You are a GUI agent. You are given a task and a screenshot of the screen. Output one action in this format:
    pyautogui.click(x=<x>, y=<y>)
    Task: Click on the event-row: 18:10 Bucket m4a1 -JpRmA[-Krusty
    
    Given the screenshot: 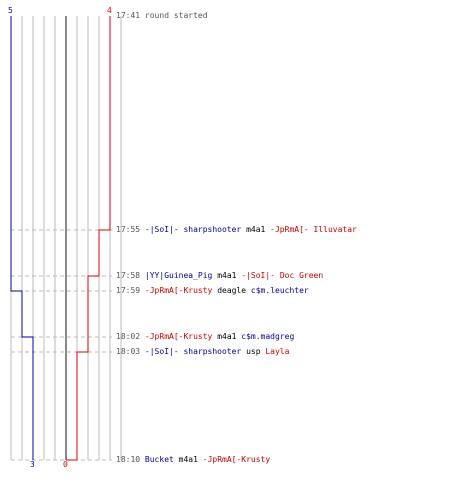 What is the action you would take?
    pyautogui.click(x=193, y=459)
    